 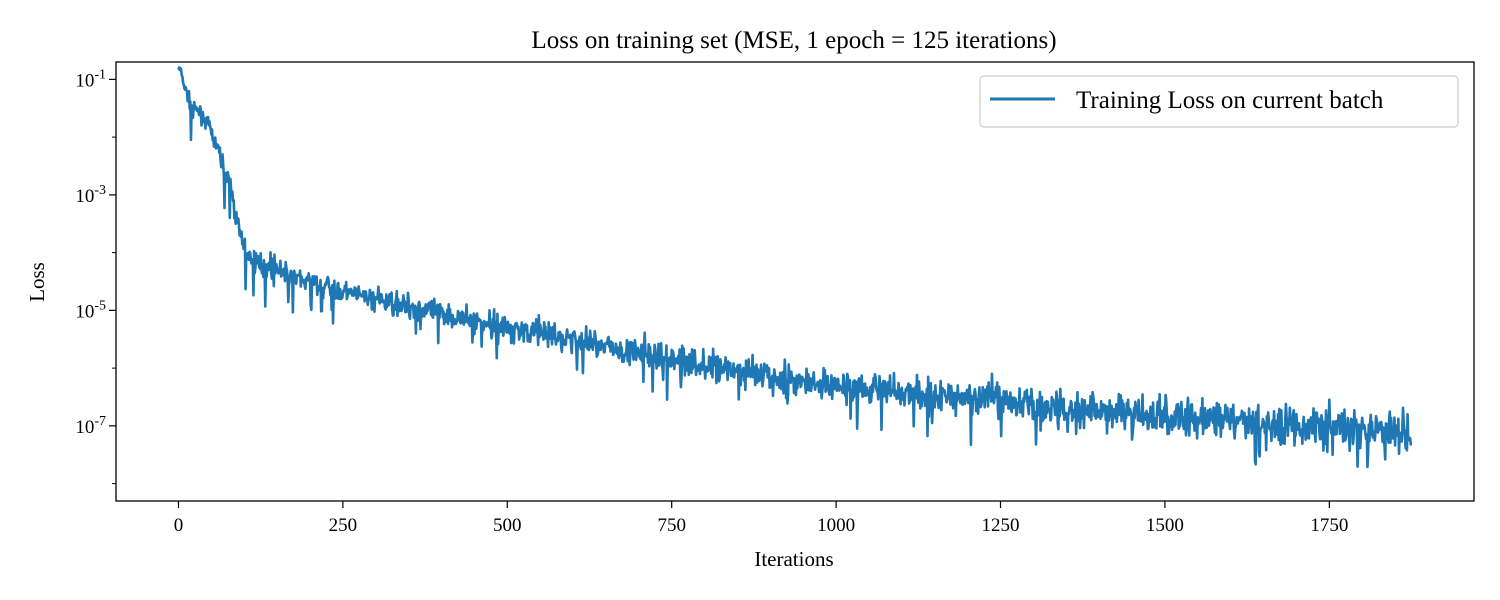 What do you see at coordinates (761, 518) in the screenshot?
I see `x-axis: 0 250 500 750 1000 1250 1500 1750` at bounding box center [761, 518].